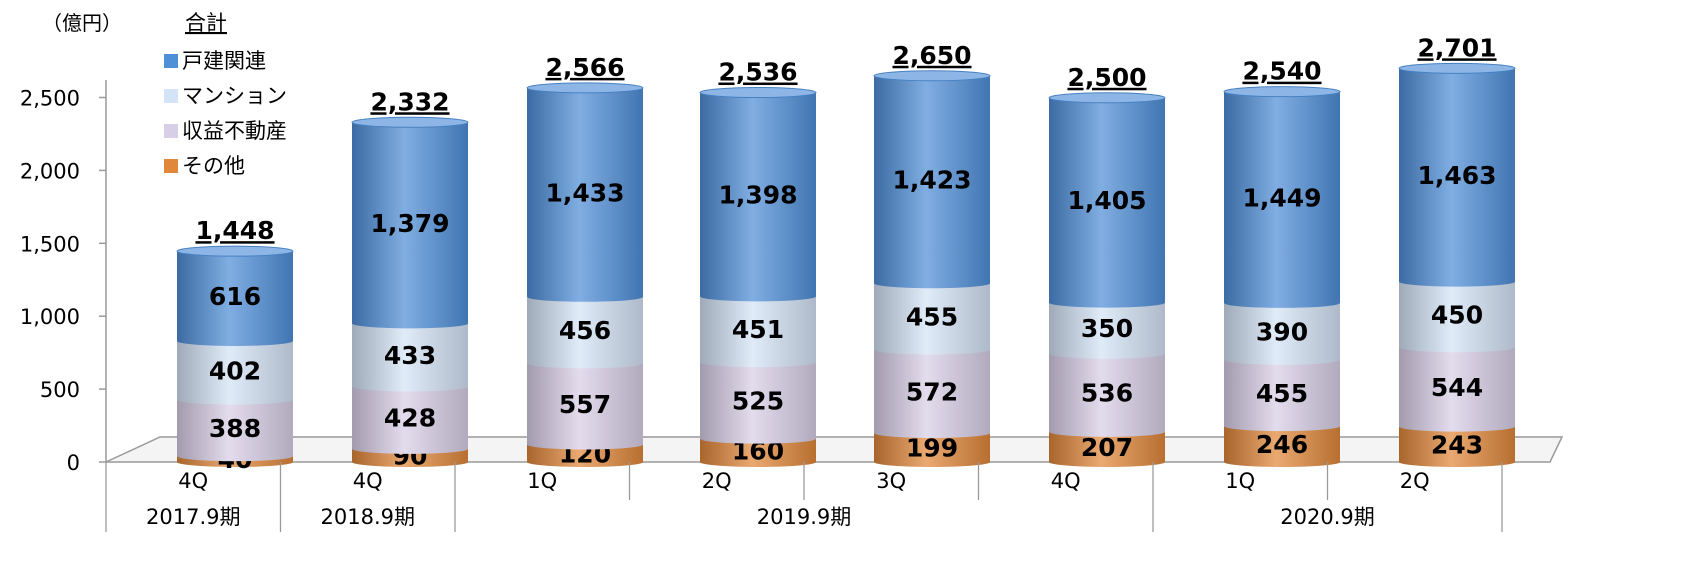 The image size is (1704, 574). Describe the element at coordinates (1281, 71) in the screenshot. I see `total-label: 2,540` at that location.